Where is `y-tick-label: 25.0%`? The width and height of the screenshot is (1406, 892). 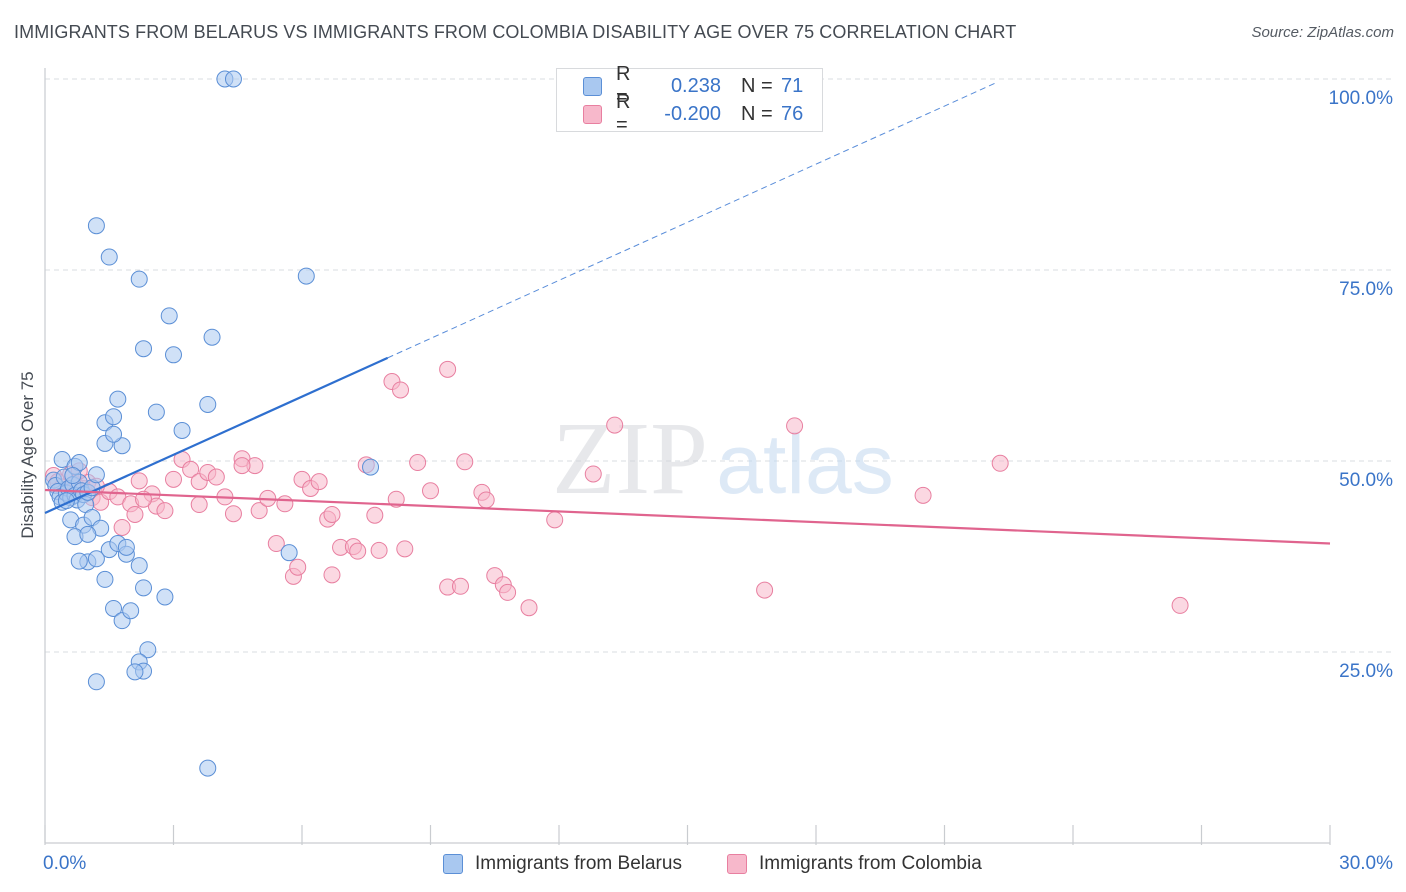
y-tick-label: 25.0% is located at coordinates (1366, 671).